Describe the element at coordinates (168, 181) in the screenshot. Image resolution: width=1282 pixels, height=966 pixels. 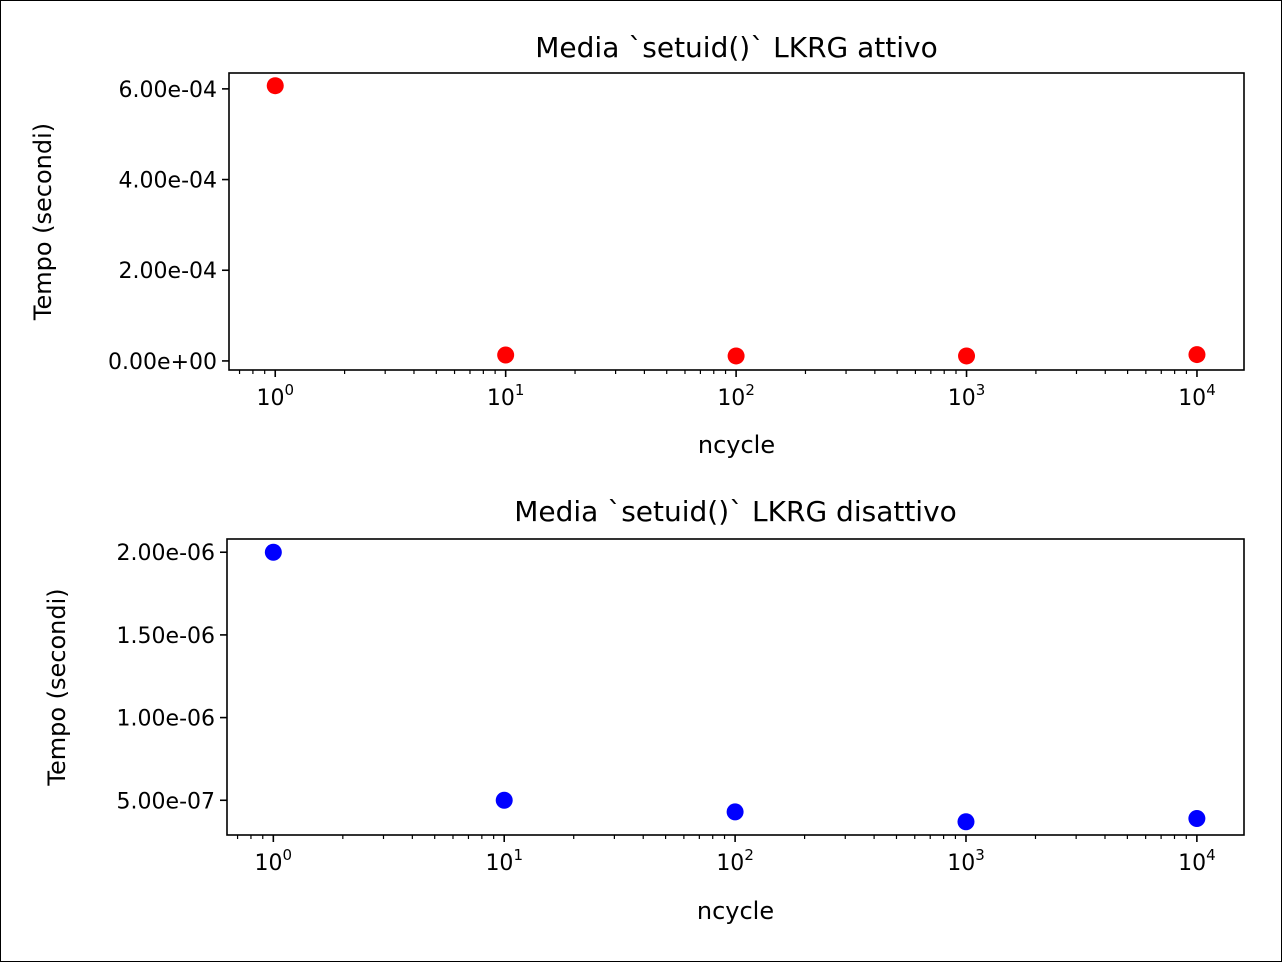
I see `y-tick-label: 4.00e-04` at that location.